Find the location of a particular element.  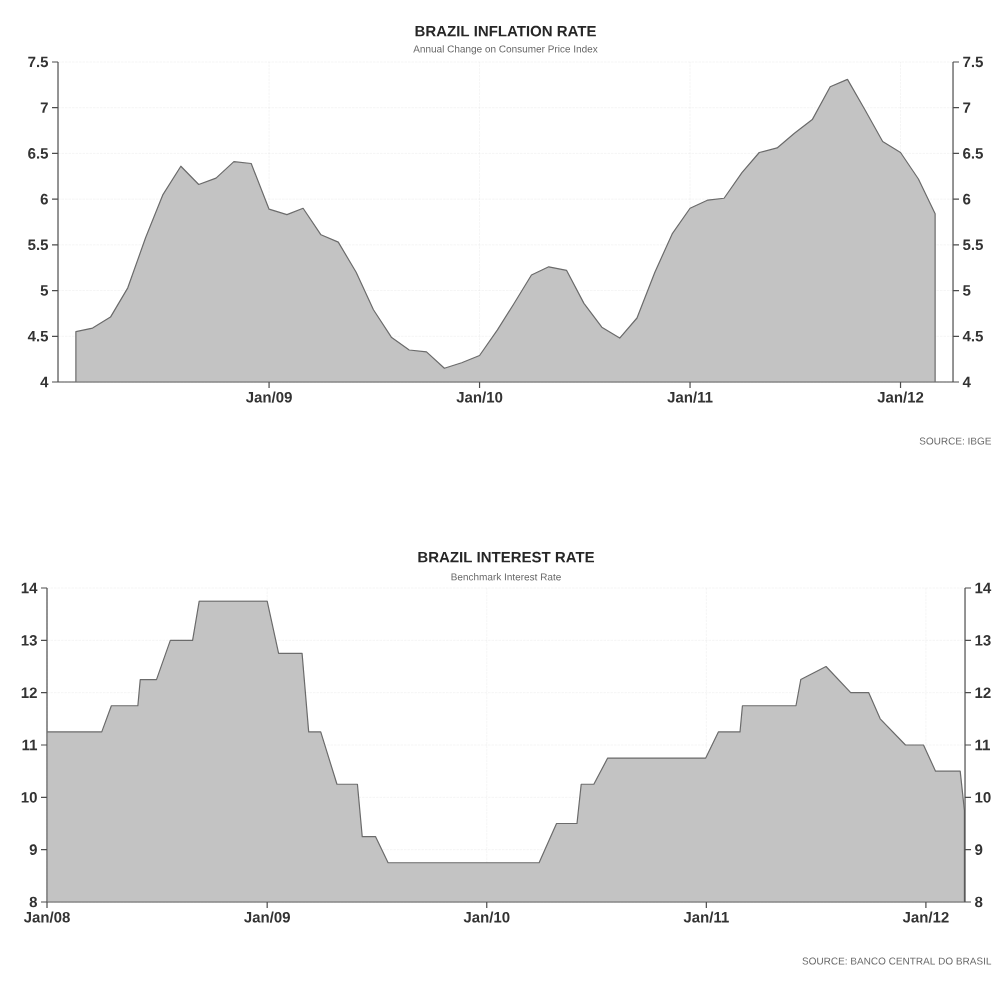

y-tick-label: 4.5 is located at coordinates (38, 336).